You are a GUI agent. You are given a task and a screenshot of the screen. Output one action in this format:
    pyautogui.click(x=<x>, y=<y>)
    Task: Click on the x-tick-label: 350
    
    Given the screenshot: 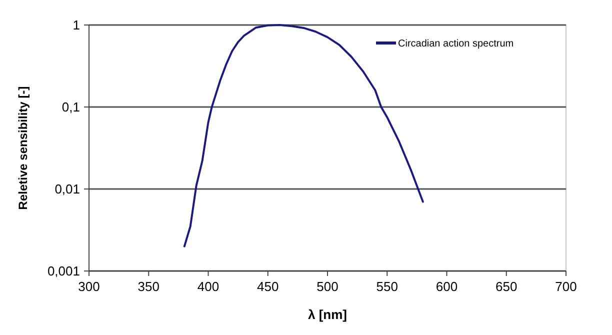 What is the action you would take?
    pyautogui.click(x=149, y=286)
    